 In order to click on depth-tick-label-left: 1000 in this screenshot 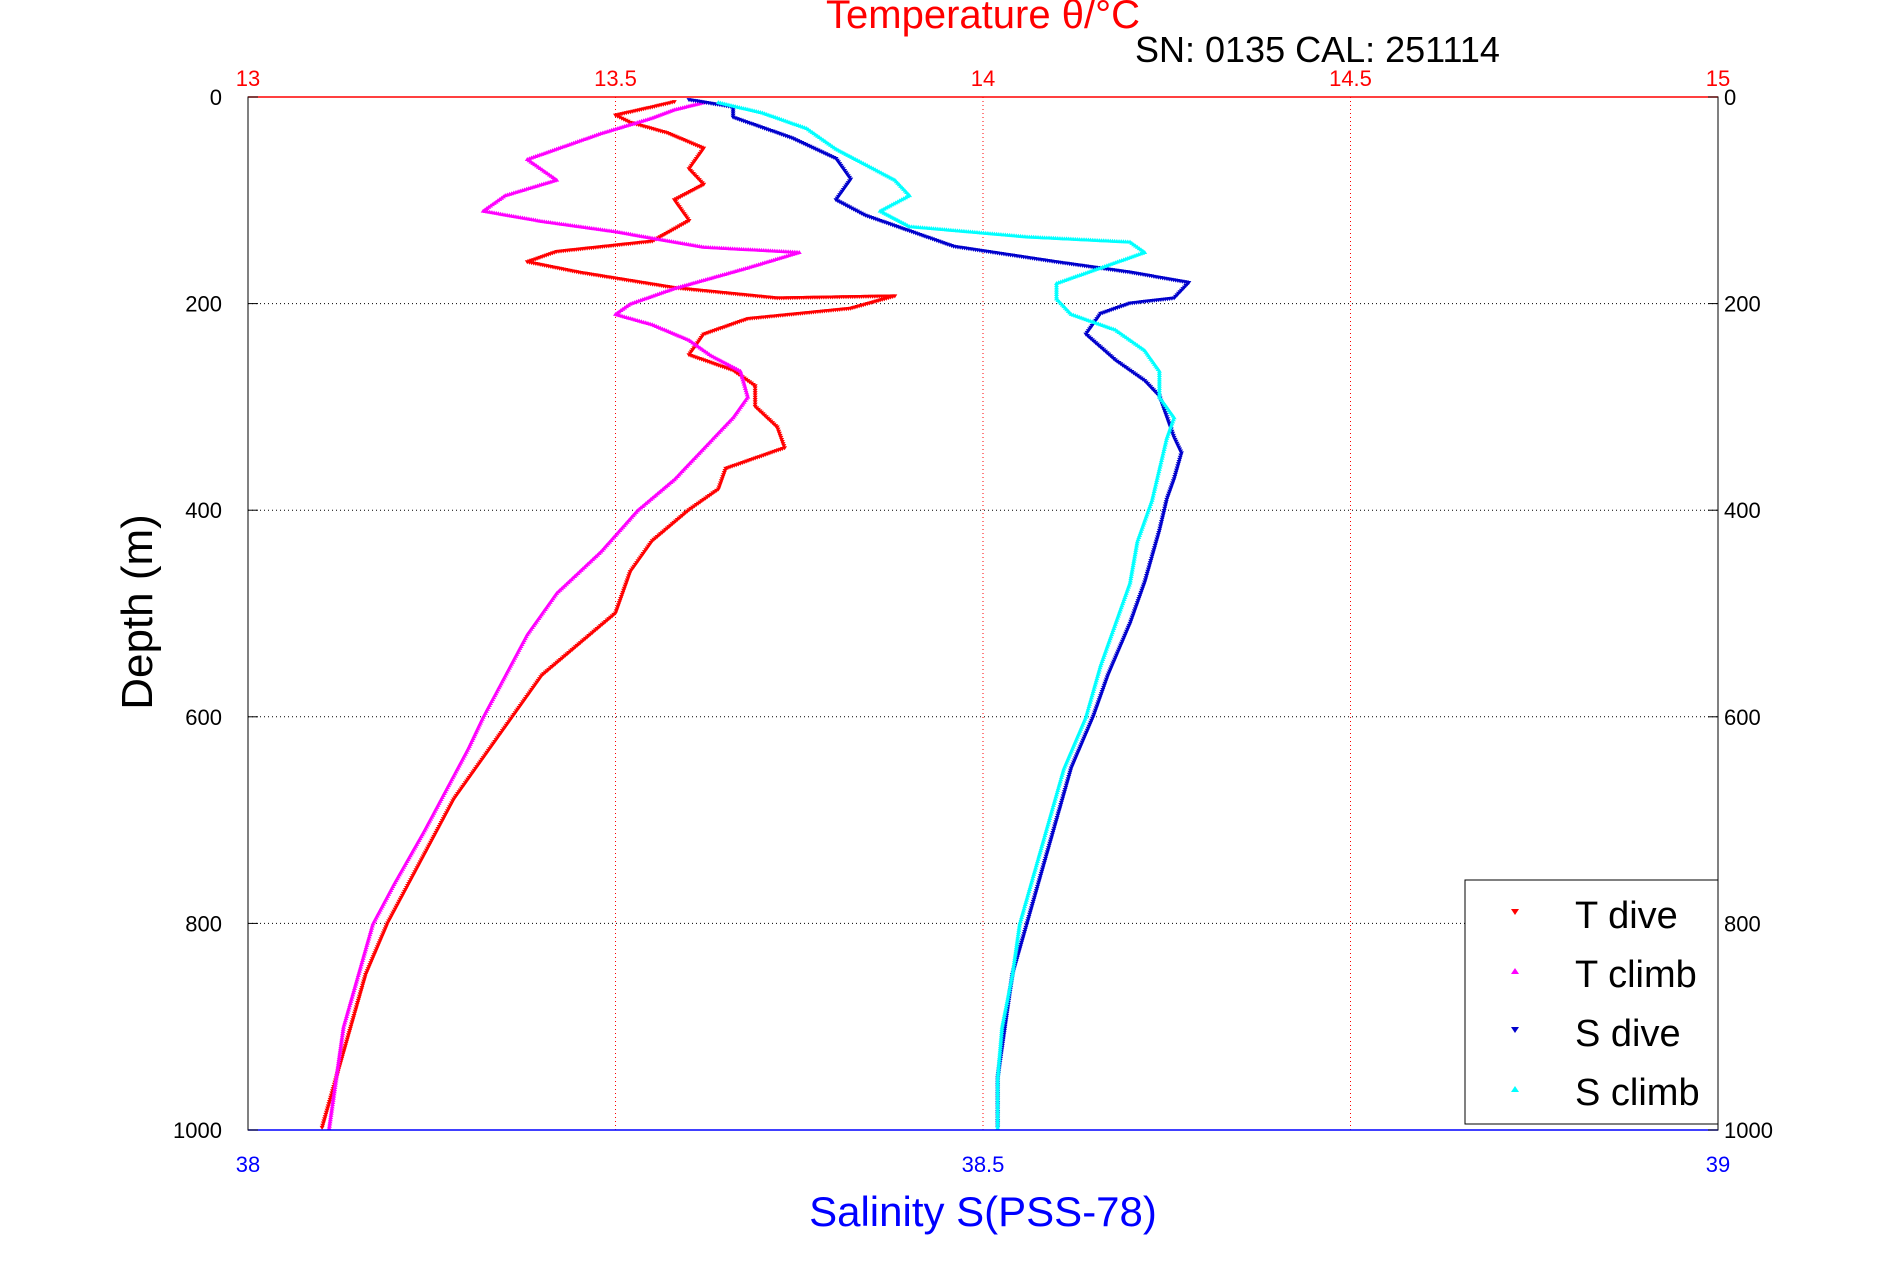, I will do `click(197, 1130)`.